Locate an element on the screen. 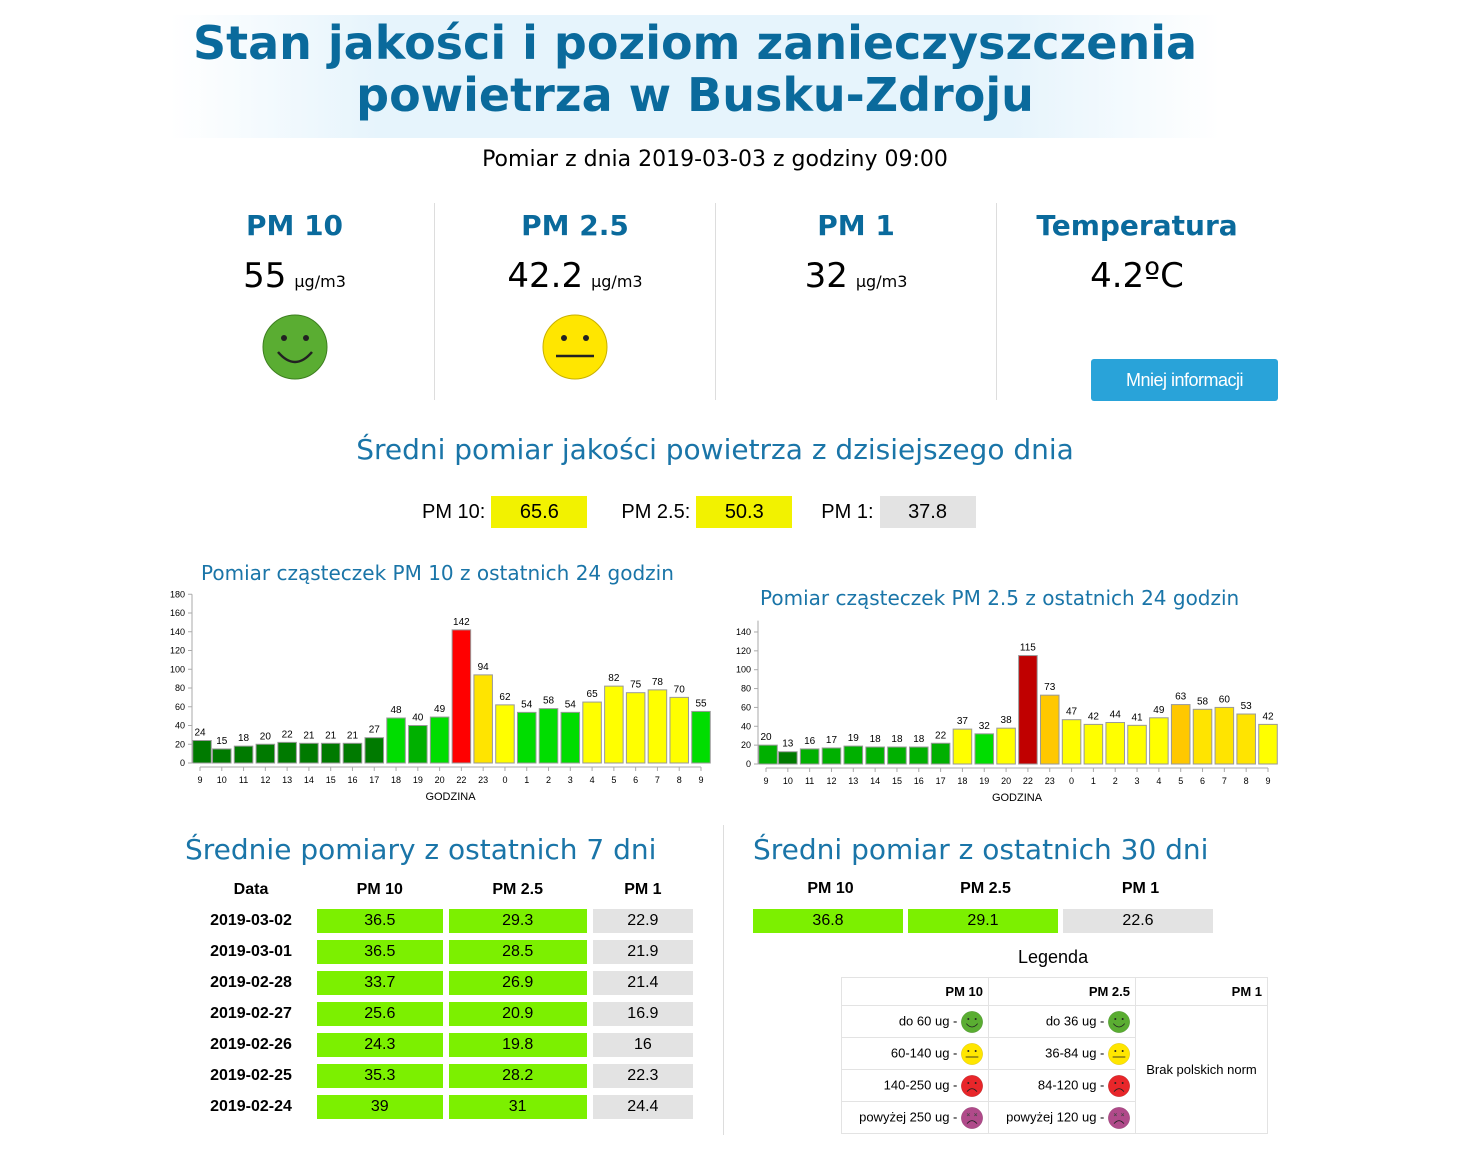 This screenshot has height=1151, width=1458. week-value: 20.9 is located at coordinates (517, 1013).